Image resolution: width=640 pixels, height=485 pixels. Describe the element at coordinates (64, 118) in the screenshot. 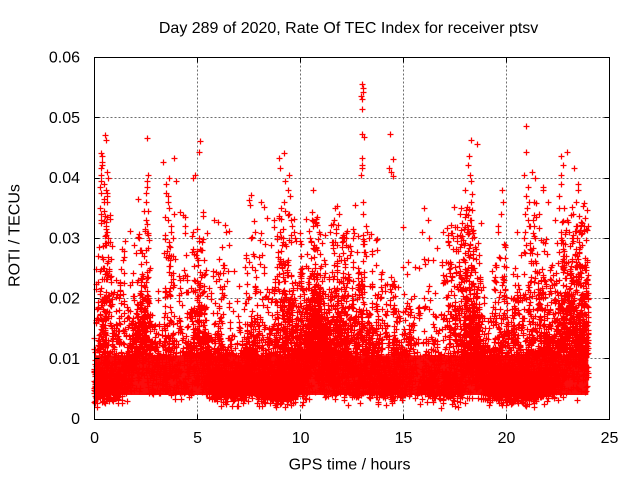

I see `svg-text: 0.05` at that location.